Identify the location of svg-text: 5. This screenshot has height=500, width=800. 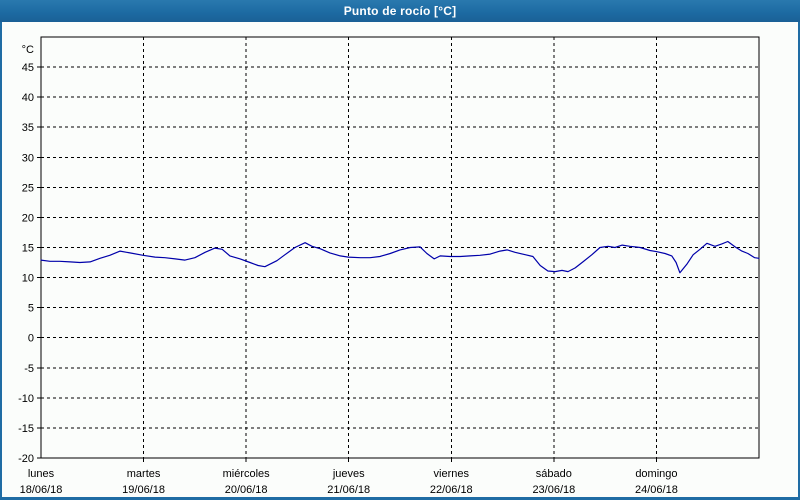
(31, 309).